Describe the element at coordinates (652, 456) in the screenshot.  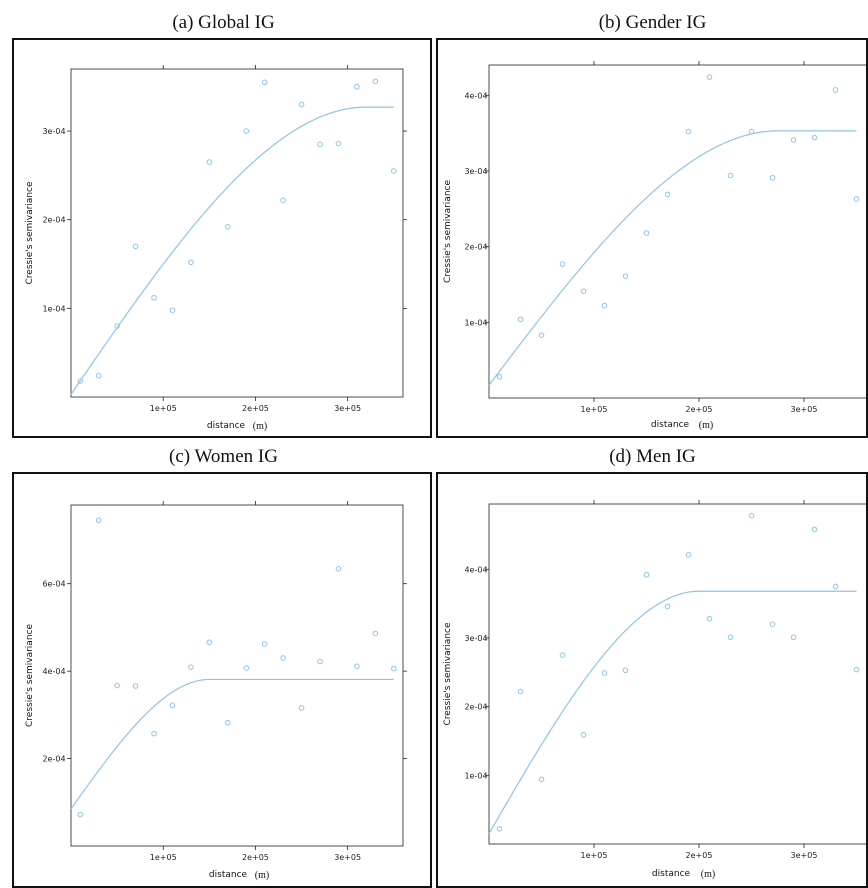
I see `panel-d-title: (d) Men IG` at that location.